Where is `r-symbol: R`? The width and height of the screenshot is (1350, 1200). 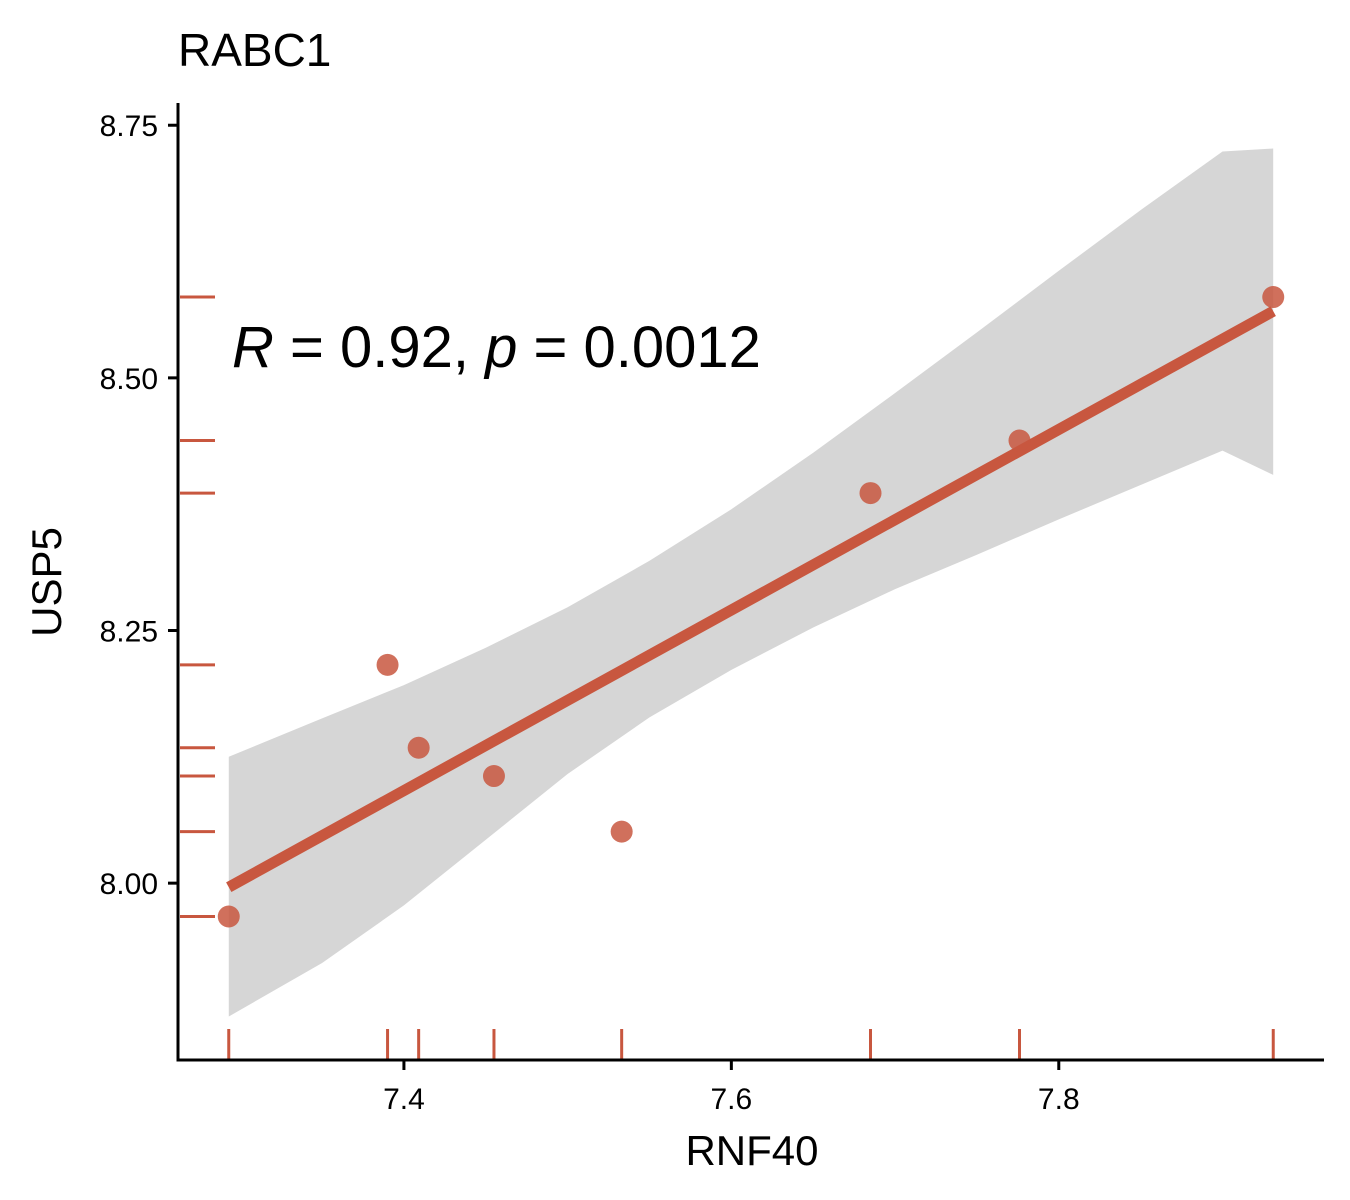 r-symbol: R is located at coordinates (253, 347).